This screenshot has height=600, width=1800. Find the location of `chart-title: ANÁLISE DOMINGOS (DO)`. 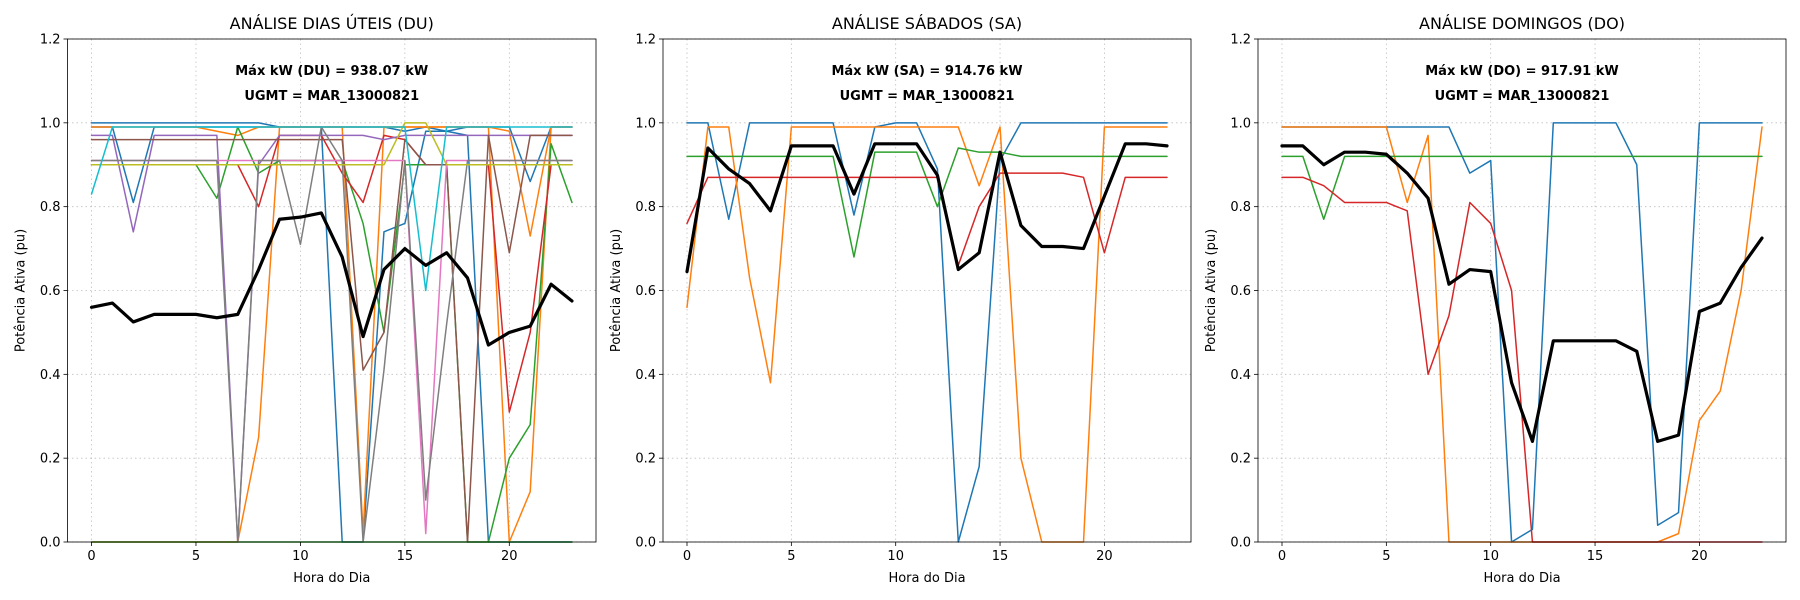

chart-title: ANÁLISE DOMINGOS (DO) is located at coordinates (1522, 23).